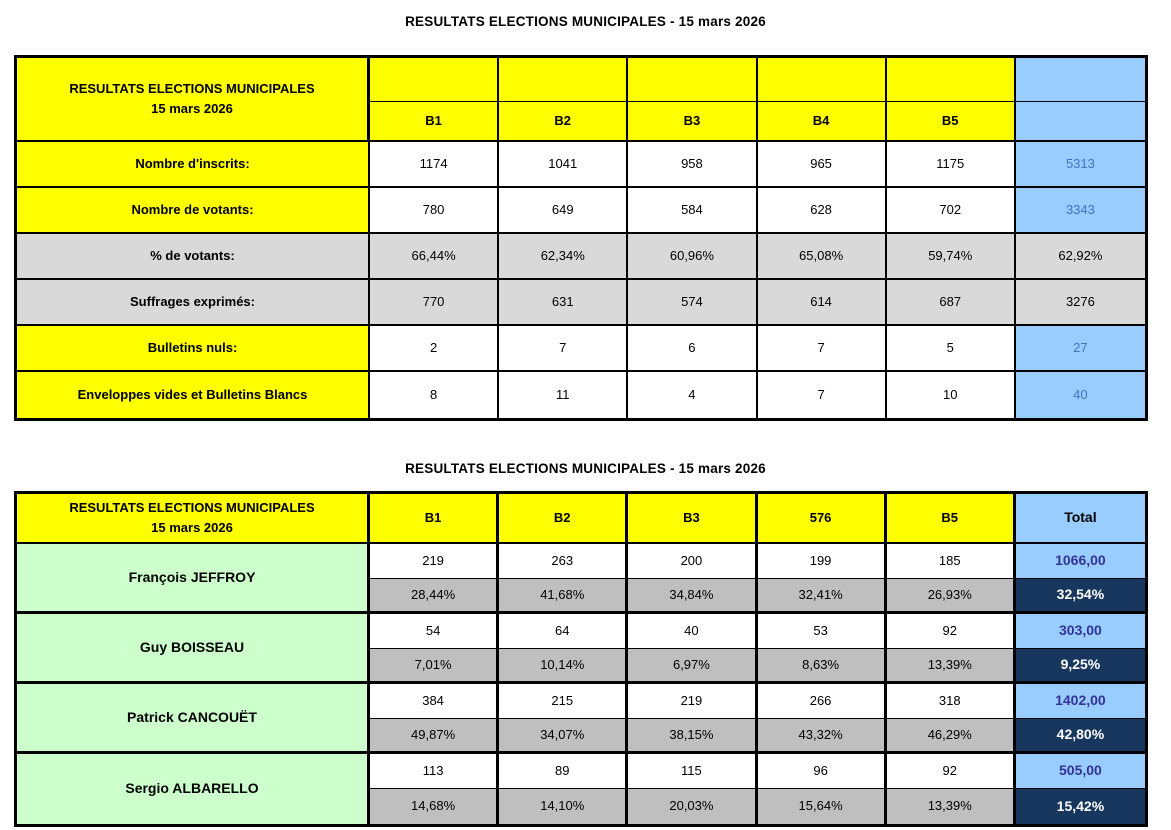 The width and height of the screenshot is (1171, 830). What do you see at coordinates (951, 701) in the screenshot?
I see `votes-cell: 318` at bounding box center [951, 701].